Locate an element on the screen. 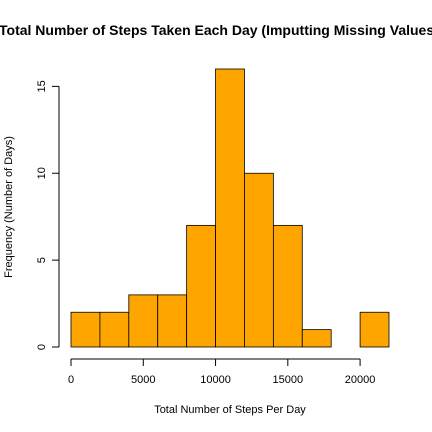  y-axis-label: Frequency (Number of Days) is located at coordinates (9, 207).